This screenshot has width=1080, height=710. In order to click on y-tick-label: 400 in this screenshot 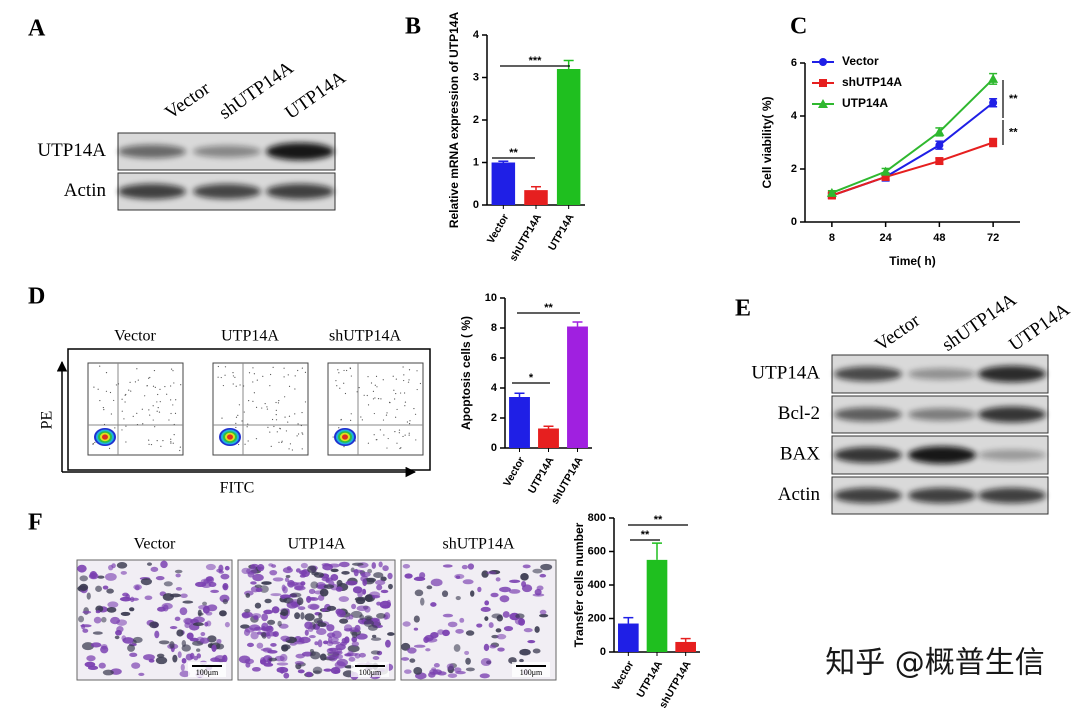, I will do `click(597, 585)`.